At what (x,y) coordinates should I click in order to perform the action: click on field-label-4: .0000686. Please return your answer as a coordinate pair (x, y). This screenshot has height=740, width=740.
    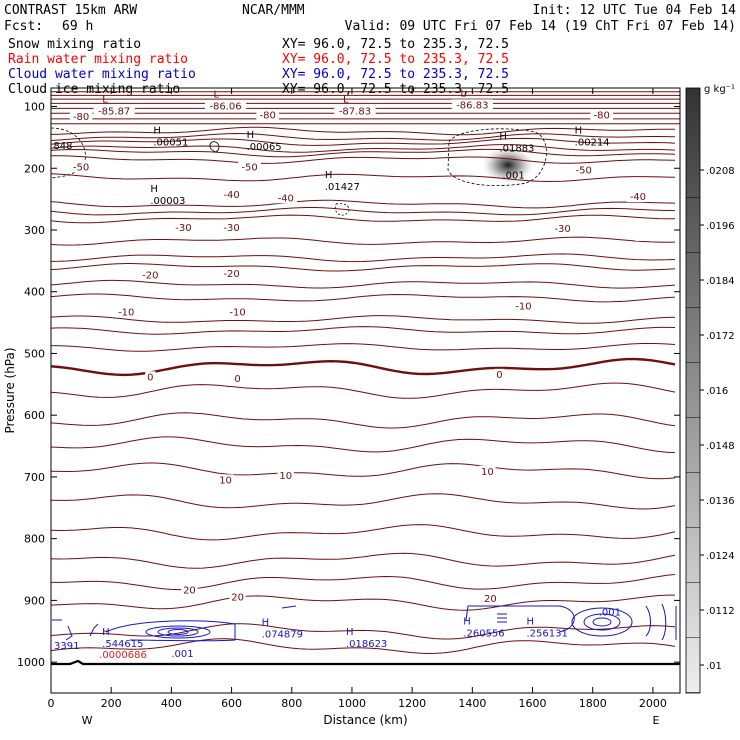
    Looking at the image, I should click on (123, 655).